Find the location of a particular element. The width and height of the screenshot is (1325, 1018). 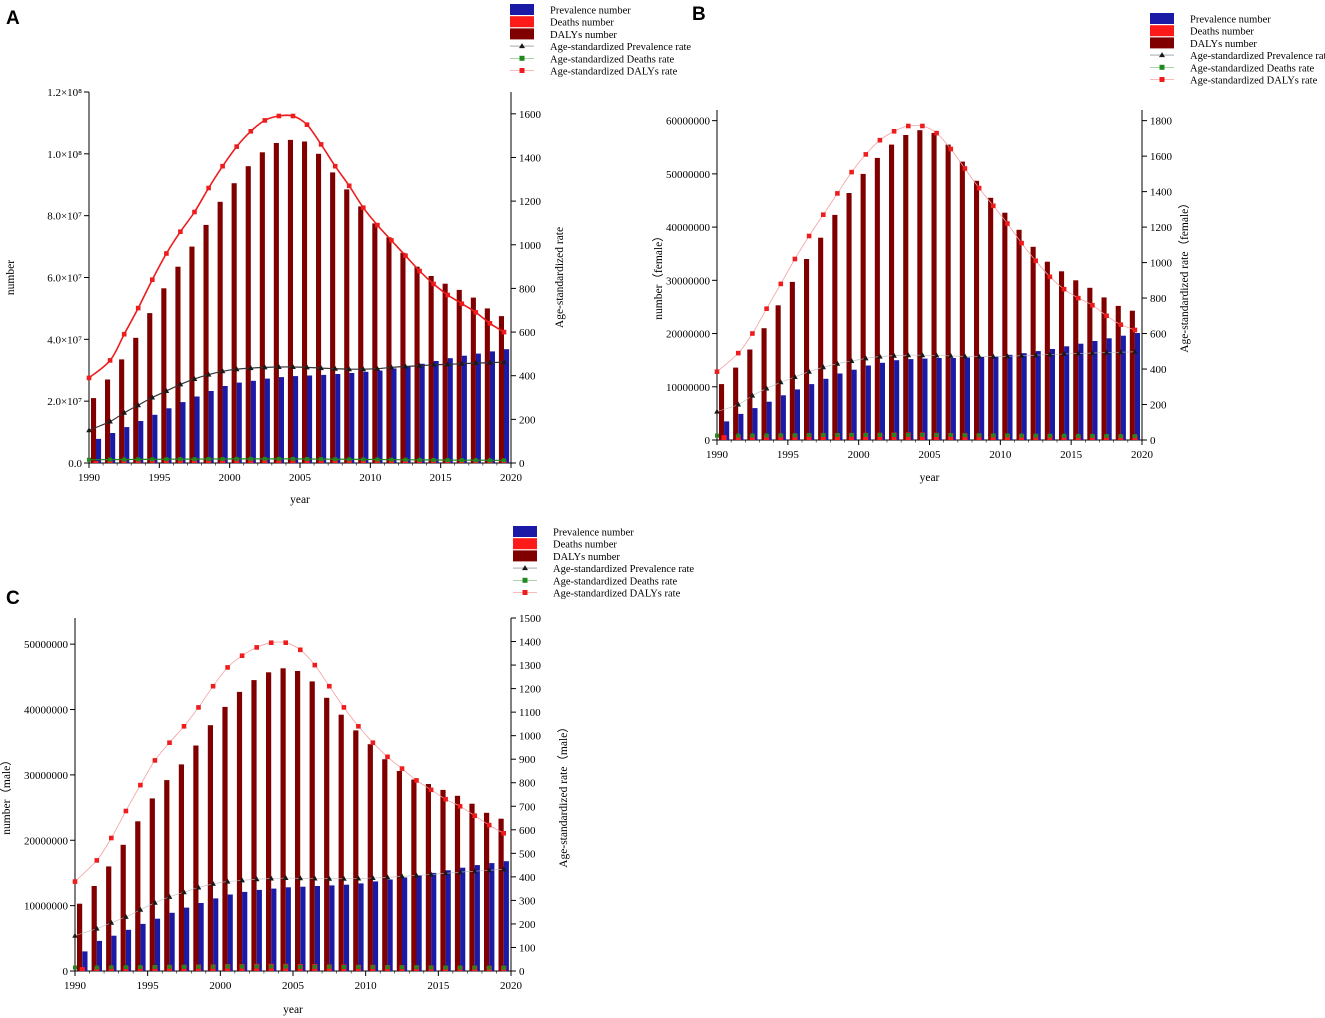

y2-tick-label: 600 is located at coordinates (527, 333).